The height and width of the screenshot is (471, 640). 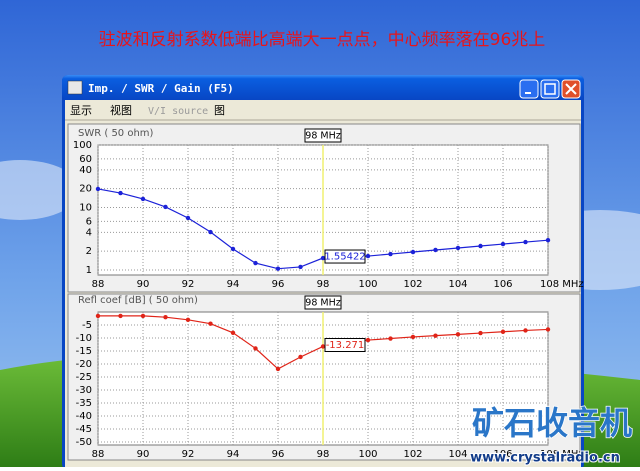 What do you see at coordinates (84, 390) in the screenshot?
I see `y-tick-label: -30` at bounding box center [84, 390].